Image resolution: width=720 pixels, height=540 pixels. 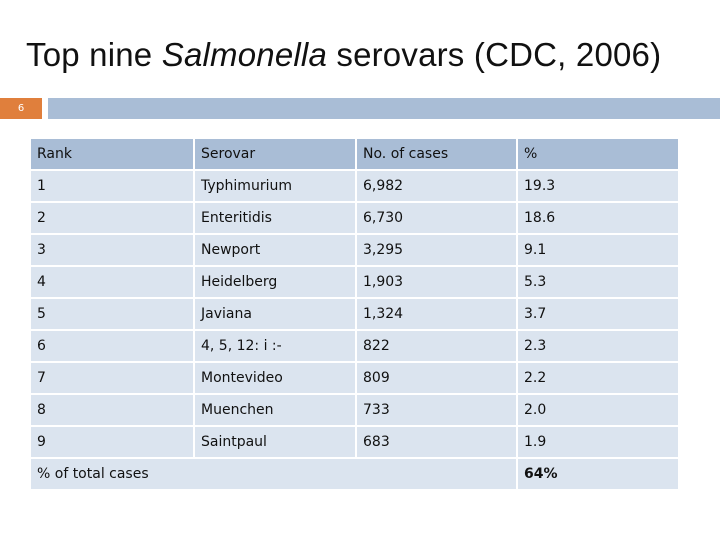 What do you see at coordinates (244, 54) in the screenshot?
I see `title-italic: Salmonella` at bounding box center [244, 54].